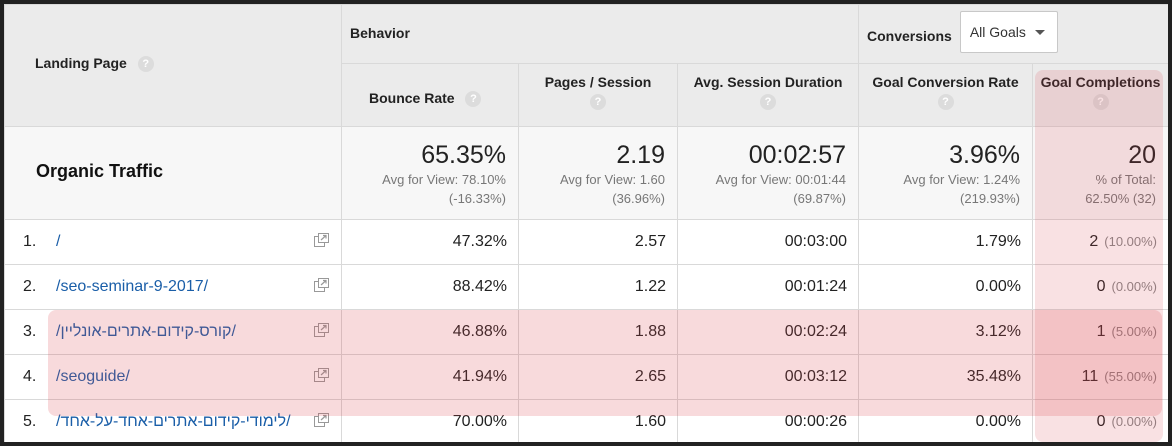 This screenshot has width=1172, height=446. Describe the element at coordinates (946, 377) in the screenshot. I see `goal-conv-rate-cell: 35.48%` at that location.